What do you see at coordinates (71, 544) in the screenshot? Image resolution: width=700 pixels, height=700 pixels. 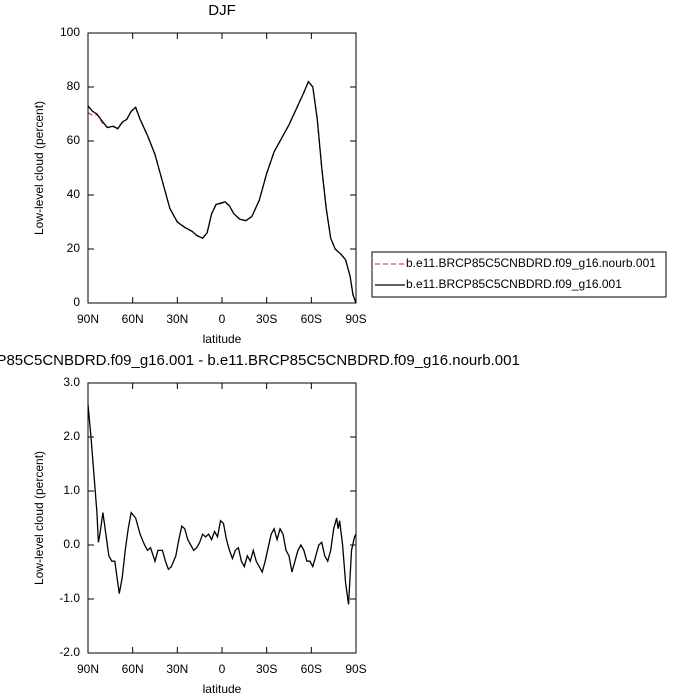 I see `y-tick-label: 0.0` at bounding box center [71, 544].